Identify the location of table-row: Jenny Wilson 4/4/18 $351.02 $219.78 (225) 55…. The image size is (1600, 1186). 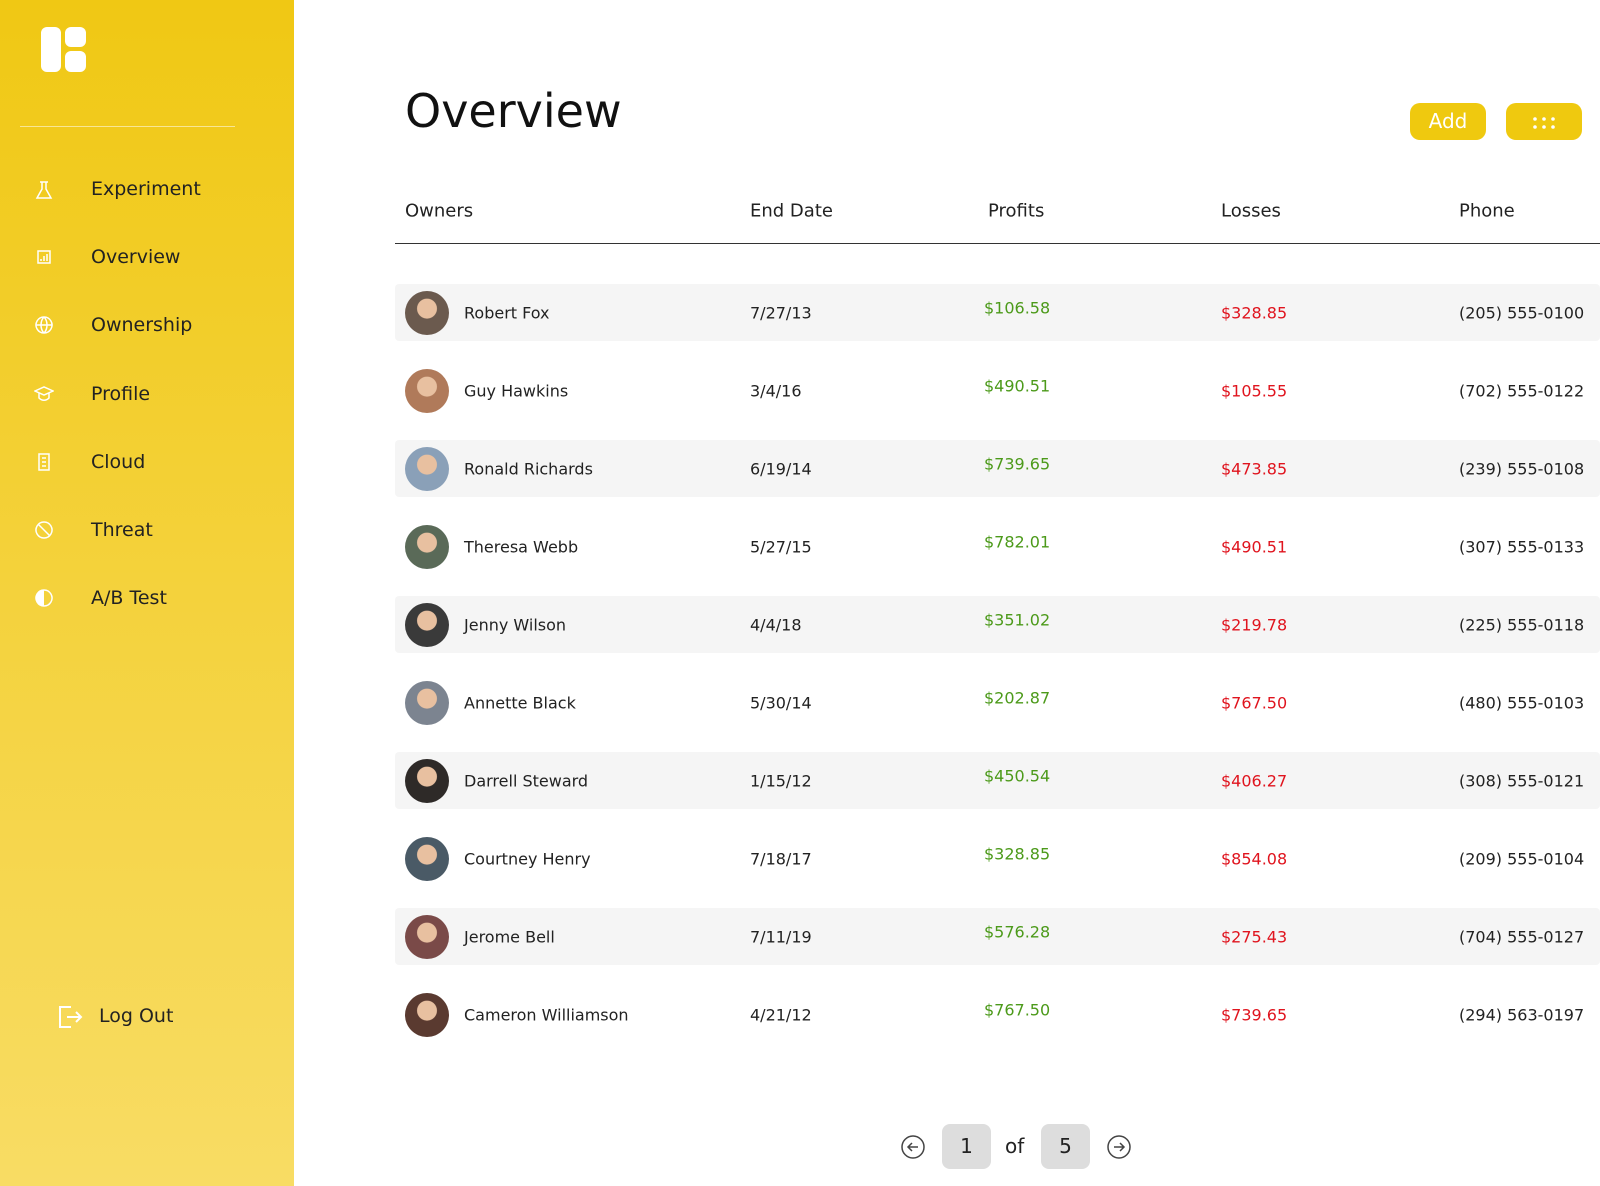
(997, 624).